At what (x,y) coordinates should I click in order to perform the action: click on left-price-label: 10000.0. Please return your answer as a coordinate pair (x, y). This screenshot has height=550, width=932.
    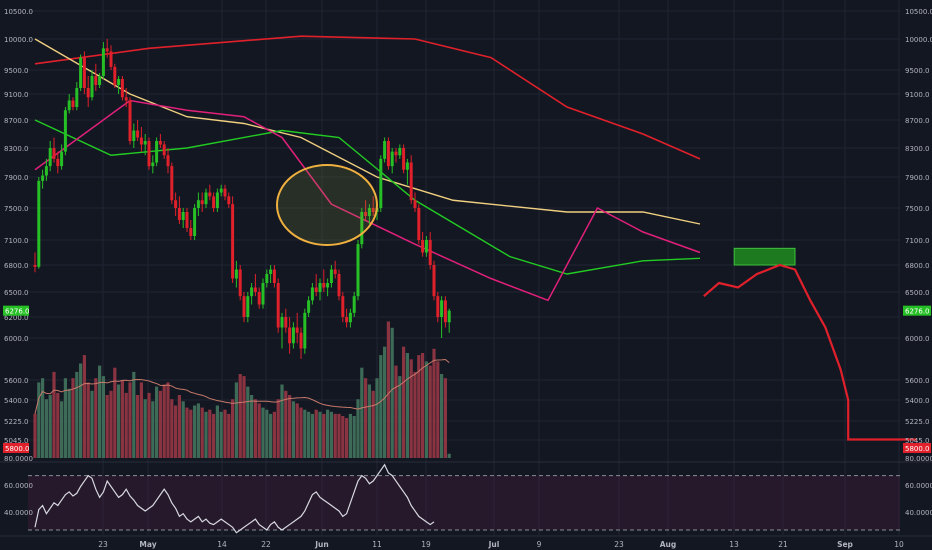
    Looking at the image, I should click on (18, 40).